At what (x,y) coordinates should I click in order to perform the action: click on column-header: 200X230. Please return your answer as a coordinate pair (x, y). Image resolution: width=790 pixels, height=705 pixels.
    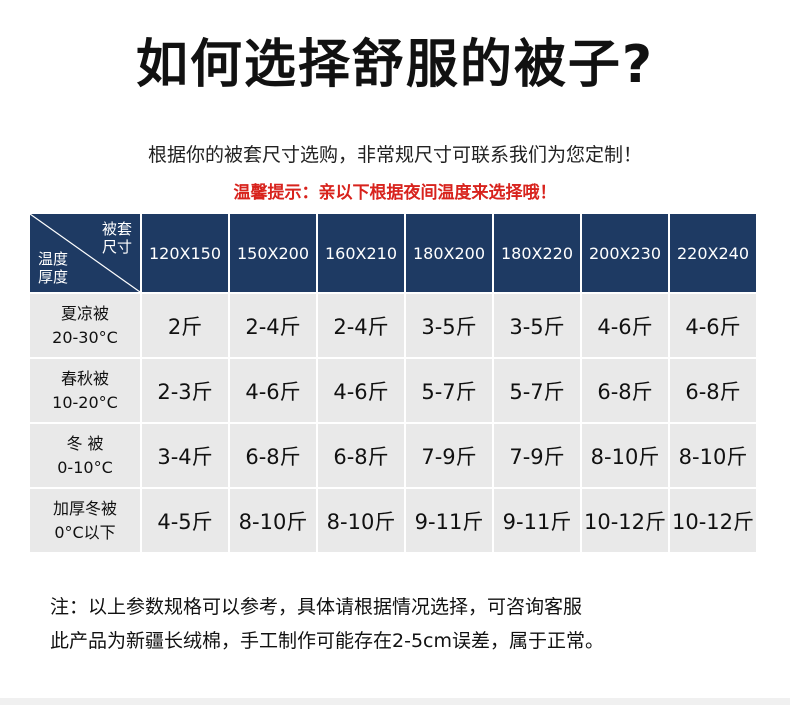
    Looking at the image, I should click on (625, 253).